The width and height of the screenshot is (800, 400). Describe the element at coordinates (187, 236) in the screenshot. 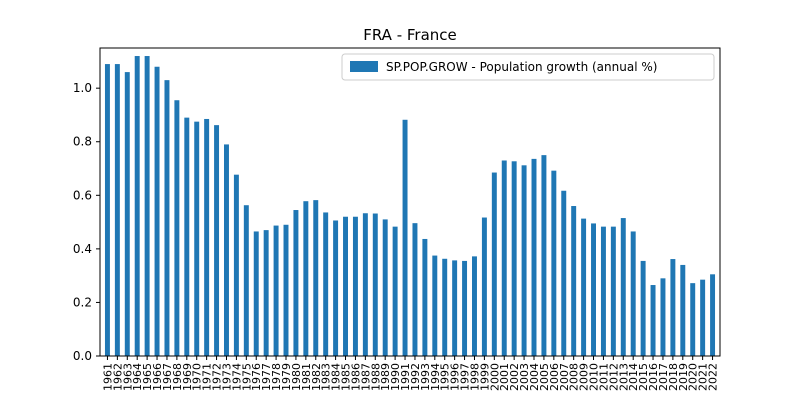

I see `bar-1969` at that location.